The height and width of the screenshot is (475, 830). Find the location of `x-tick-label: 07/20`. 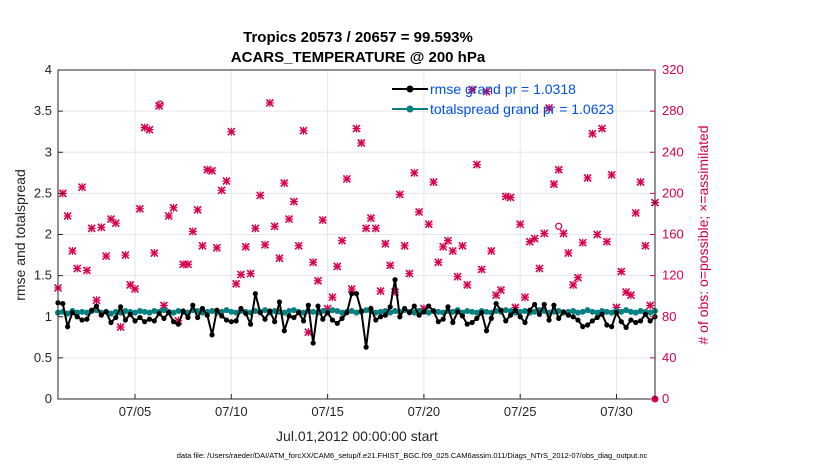

x-tick-label: 07/20 is located at coordinates (424, 411).